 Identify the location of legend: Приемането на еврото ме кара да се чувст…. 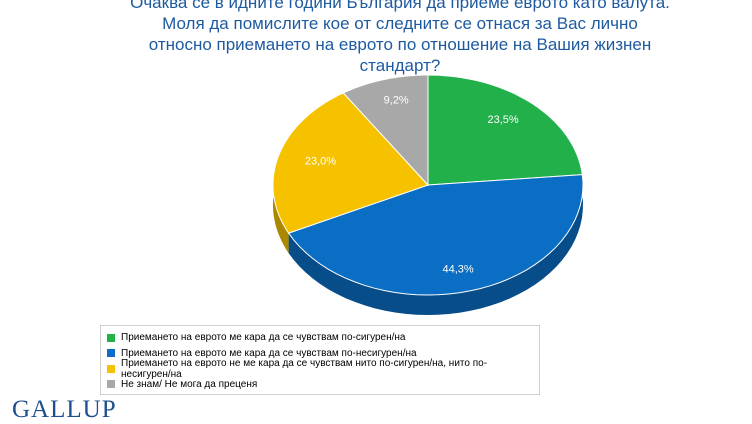
(320, 360).